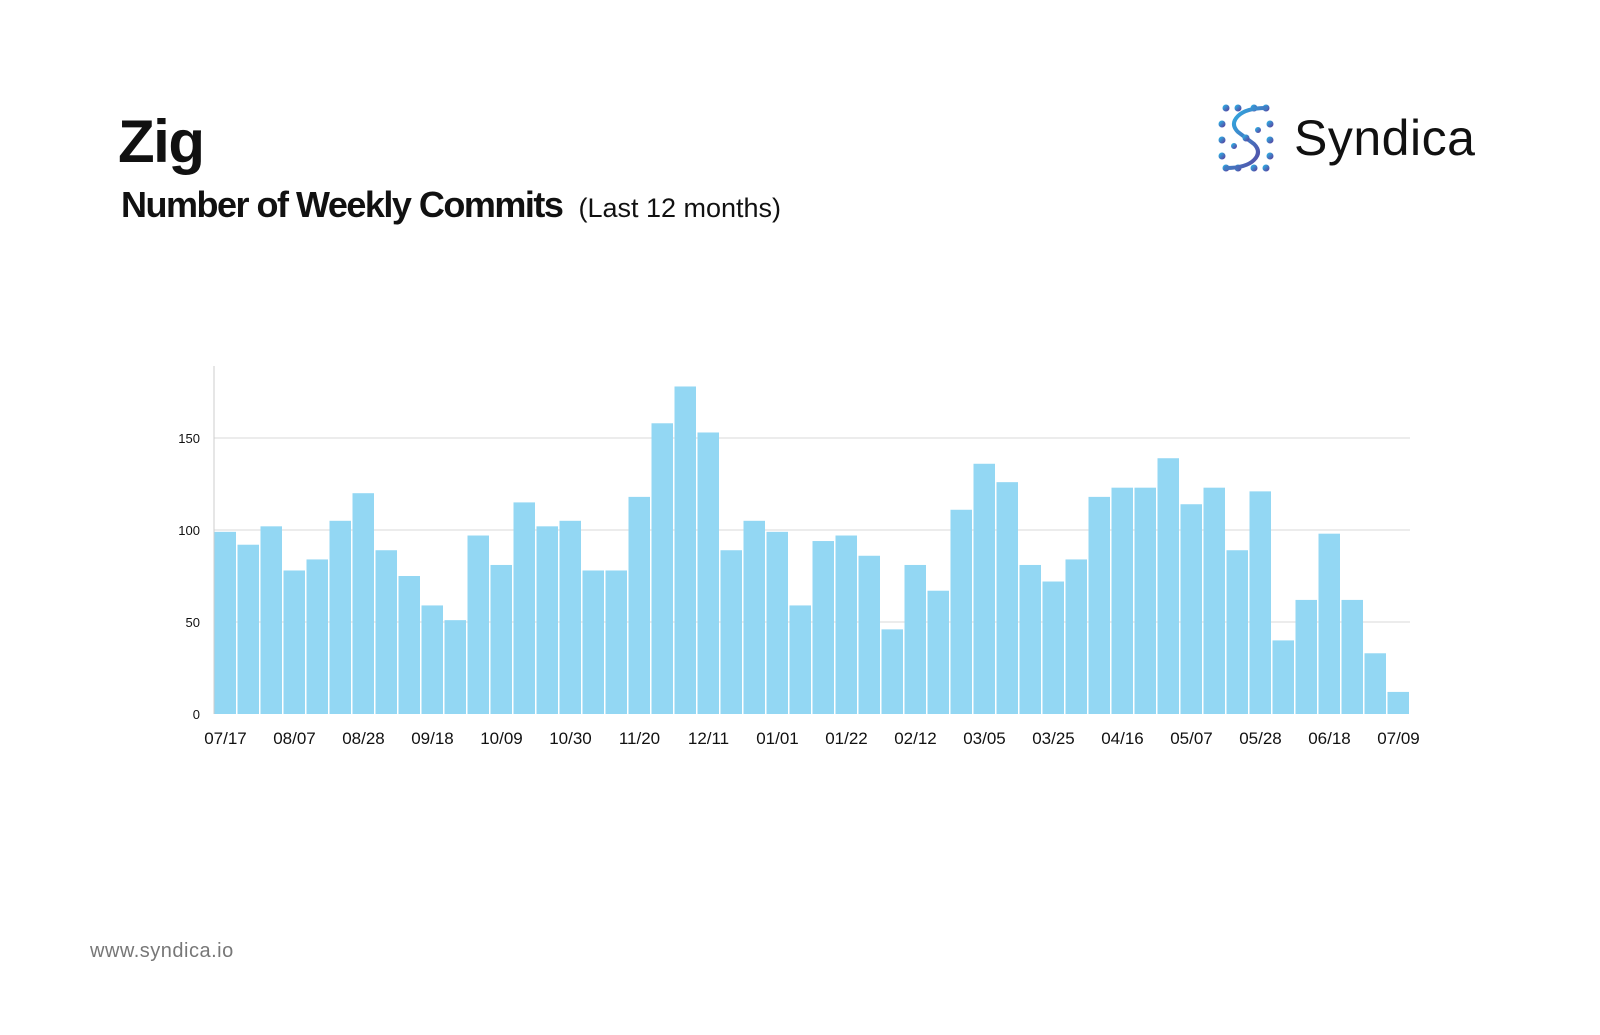  What do you see at coordinates (501, 738) in the screenshot?
I see `x-tick-label: 10/09` at bounding box center [501, 738].